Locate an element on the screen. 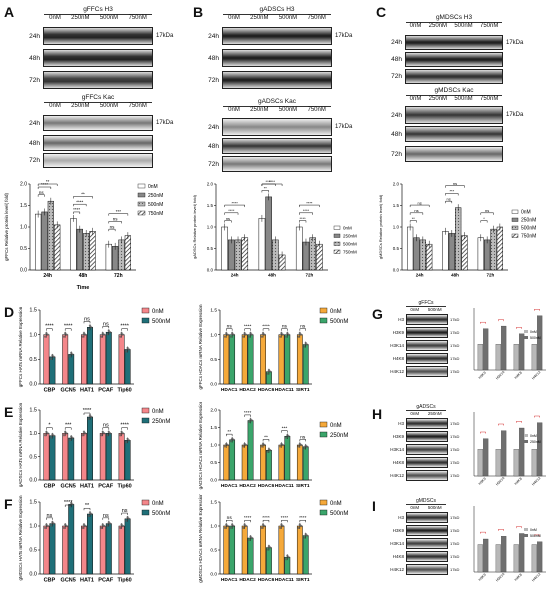  band-label: H4K8 is located at coordinates (398, 556).